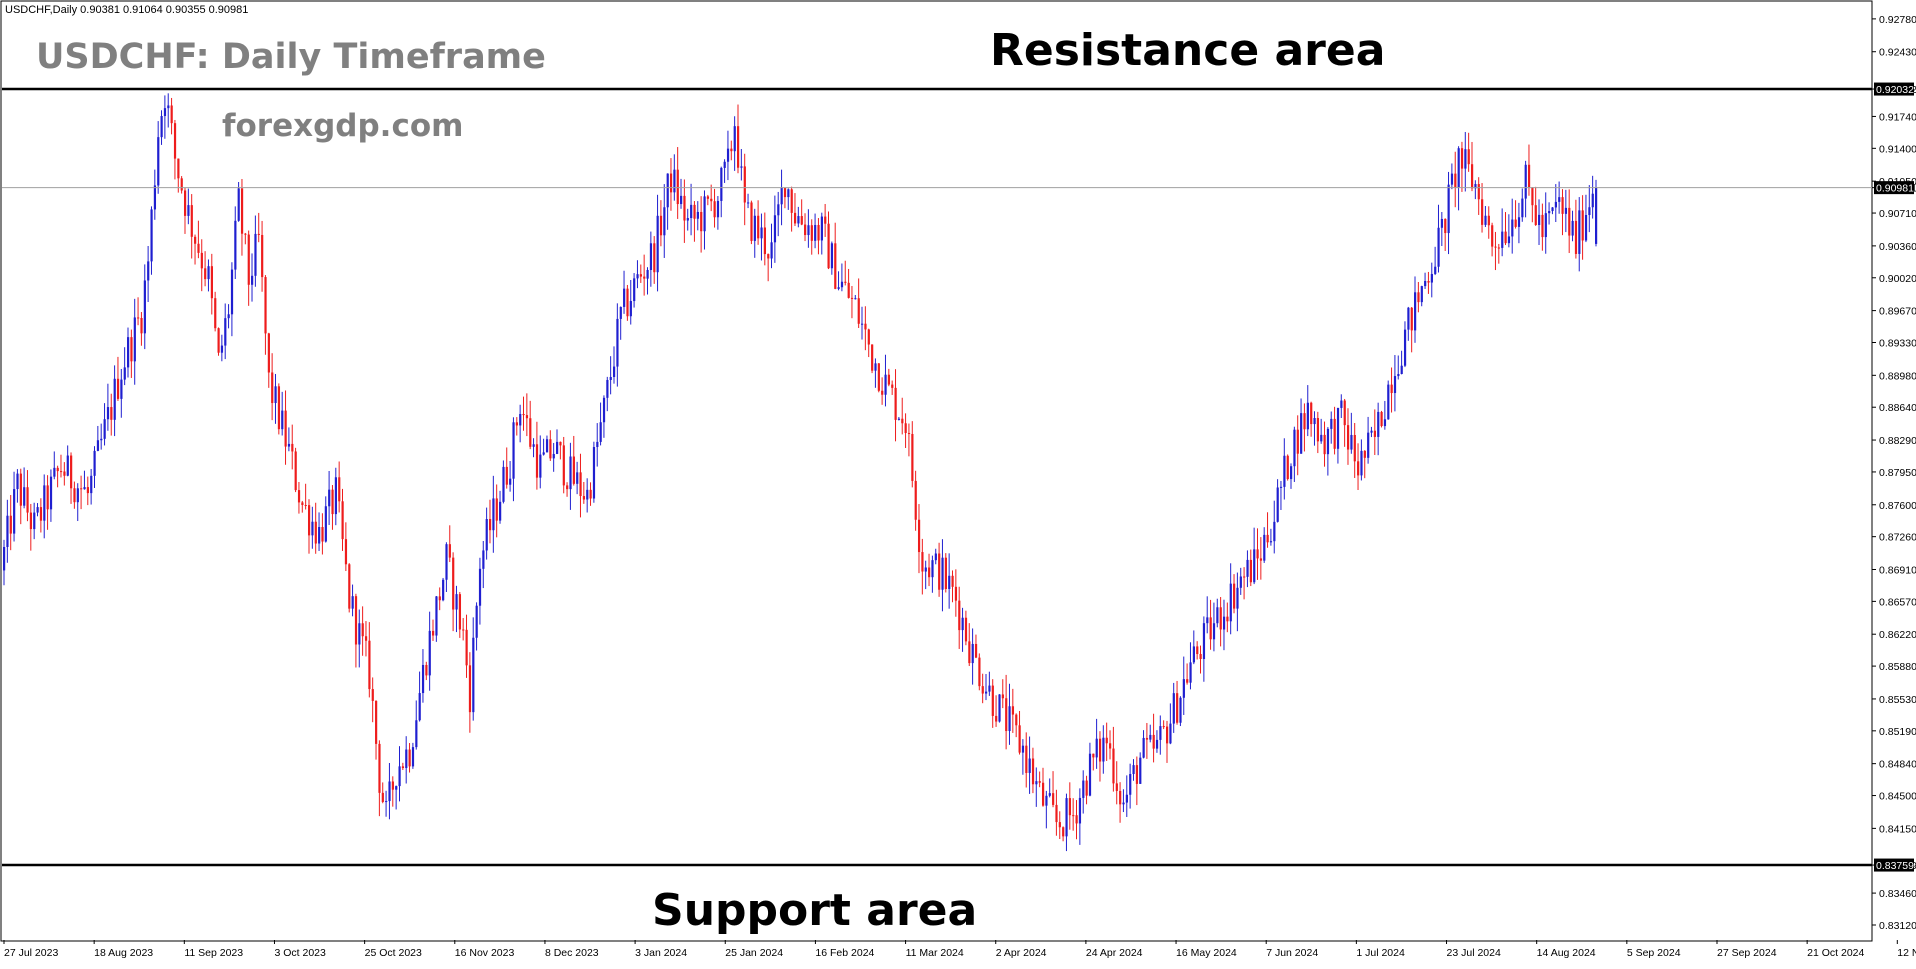  I want to click on x-tick-label: 11 Sep 2023, so click(213, 953).